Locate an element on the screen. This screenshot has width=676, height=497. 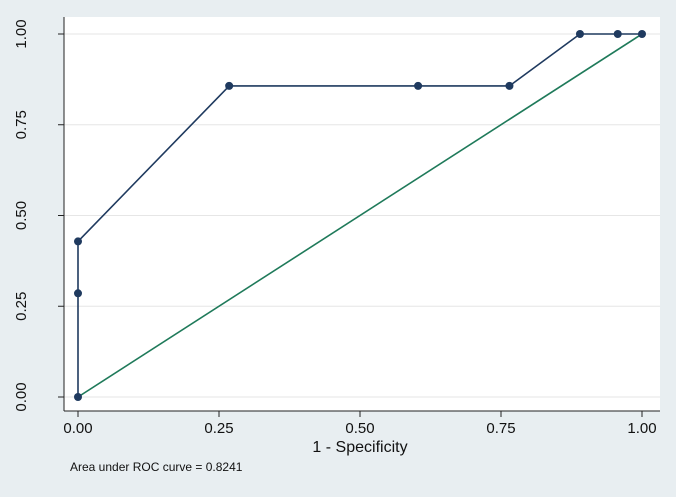
y-tick-label: 0.25 is located at coordinates (21, 306).